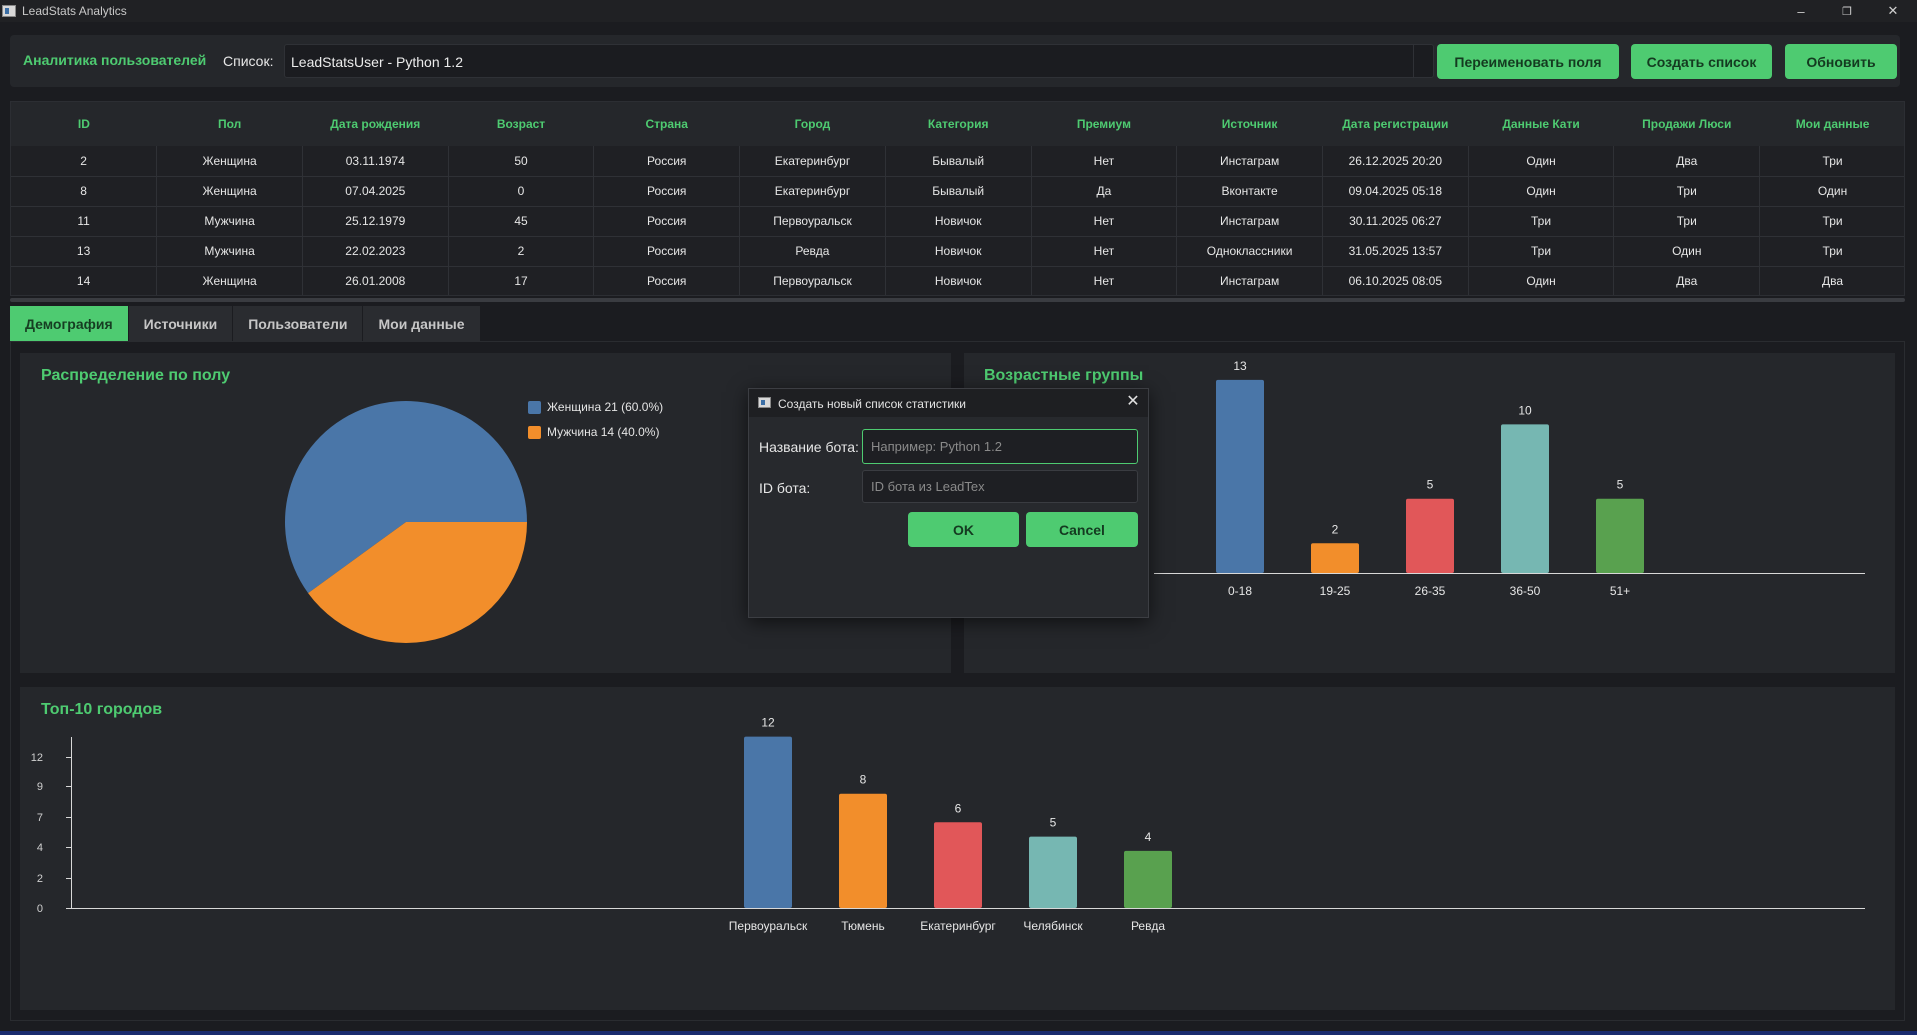 The height and width of the screenshot is (1035, 1917). What do you see at coordinates (1104, 191) in the screenshot?
I see `table-cell: Да` at bounding box center [1104, 191].